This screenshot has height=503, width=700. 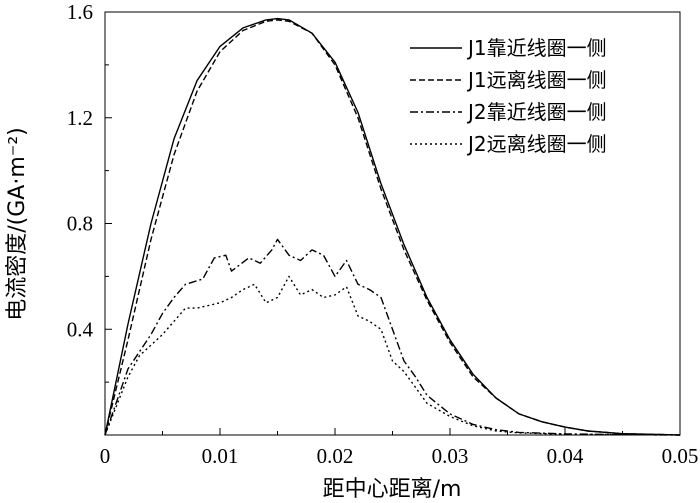 What do you see at coordinates (536, 48) in the screenshot?
I see `legend-label: J1靠近线圈一侧` at bounding box center [536, 48].